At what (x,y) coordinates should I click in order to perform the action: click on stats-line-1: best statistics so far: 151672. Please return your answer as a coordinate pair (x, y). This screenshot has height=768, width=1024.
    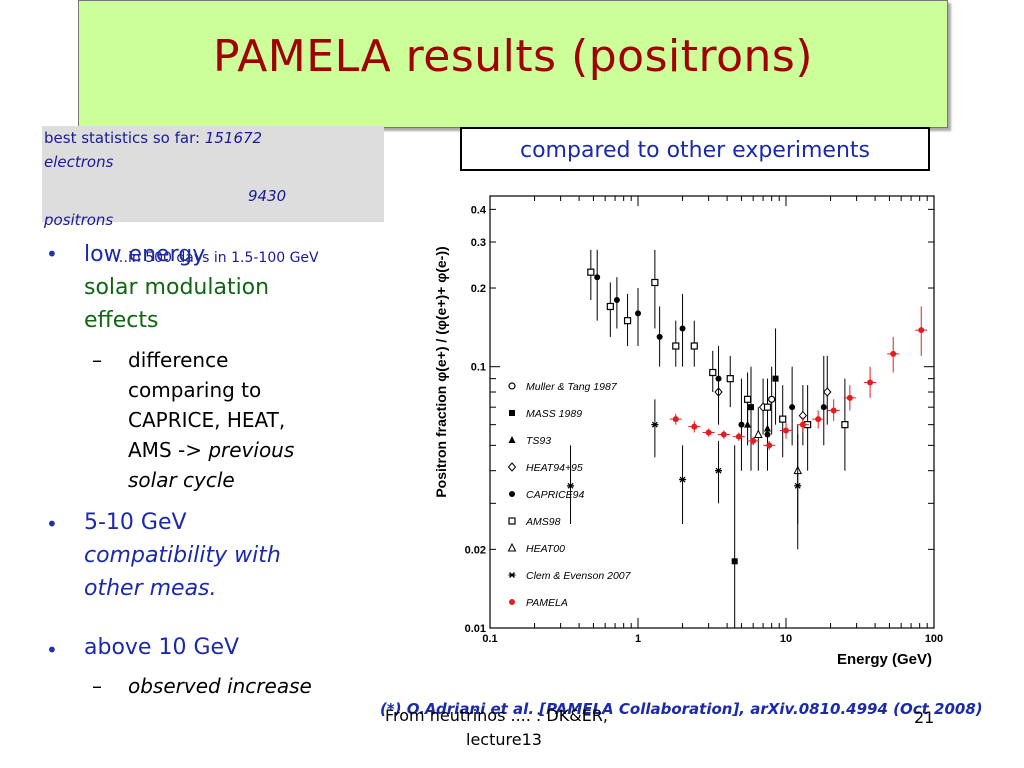
    Looking at the image, I should click on (153, 138).